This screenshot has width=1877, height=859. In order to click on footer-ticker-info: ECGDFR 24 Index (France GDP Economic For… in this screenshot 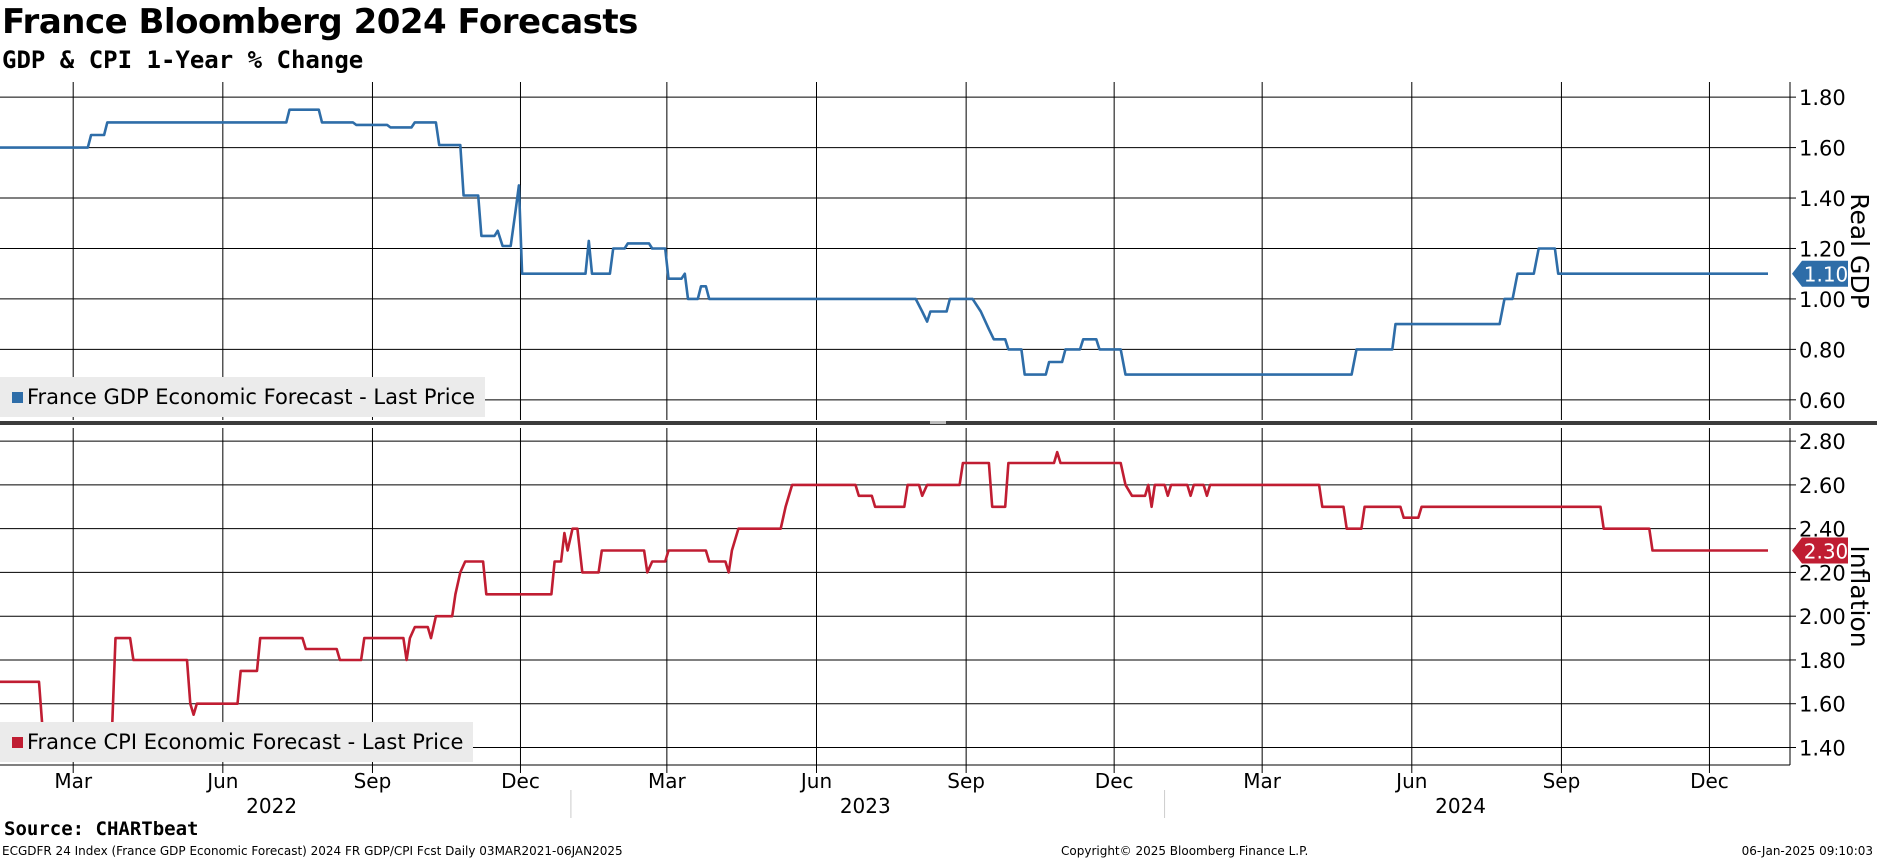, I will do `click(312, 851)`.